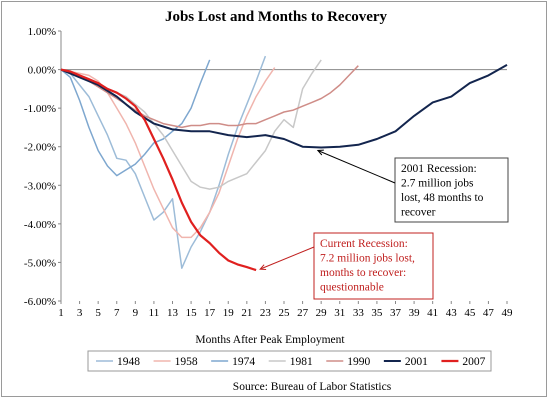 Image resolution: width=550 pixels, height=400 pixels. I want to click on legend-label: 2007, so click(473, 362).